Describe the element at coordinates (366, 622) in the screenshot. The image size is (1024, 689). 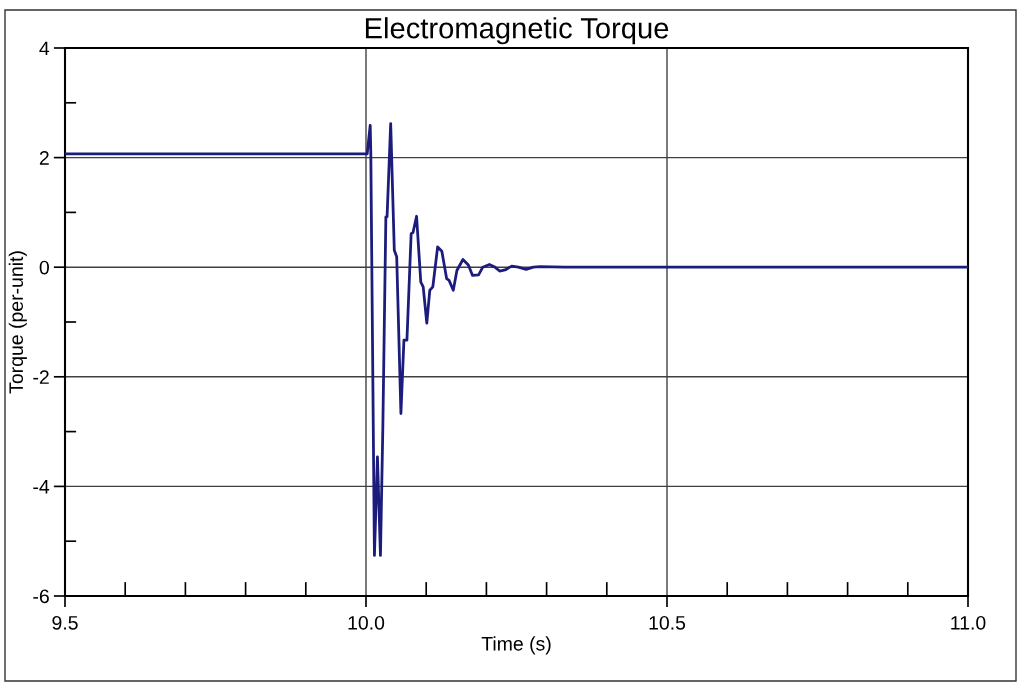
I see `x-tick-label: 10.0` at that location.